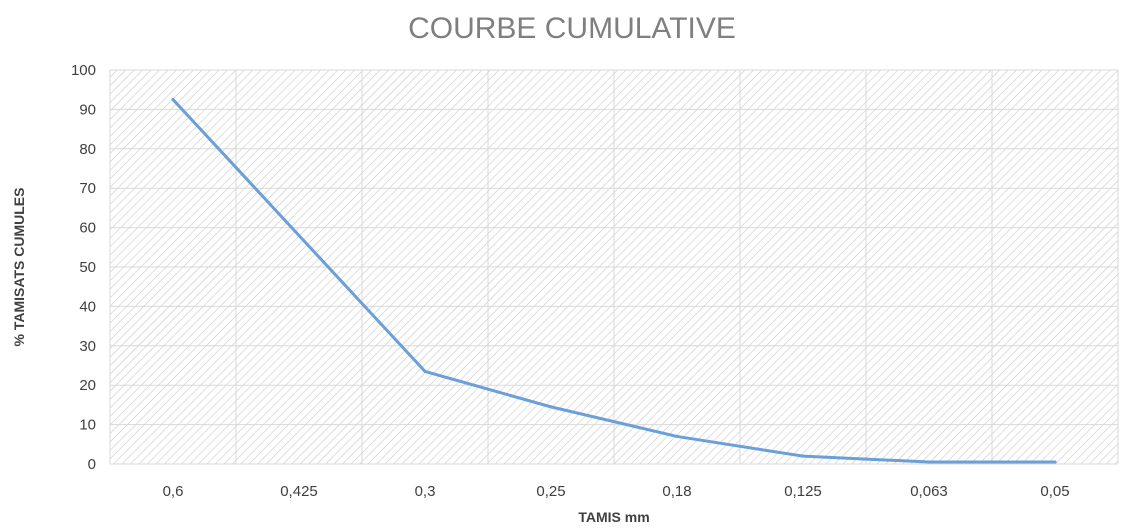 This screenshot has width=1138, height=528. I want to click on x-tick-label: 0,3, so click(425, 491).